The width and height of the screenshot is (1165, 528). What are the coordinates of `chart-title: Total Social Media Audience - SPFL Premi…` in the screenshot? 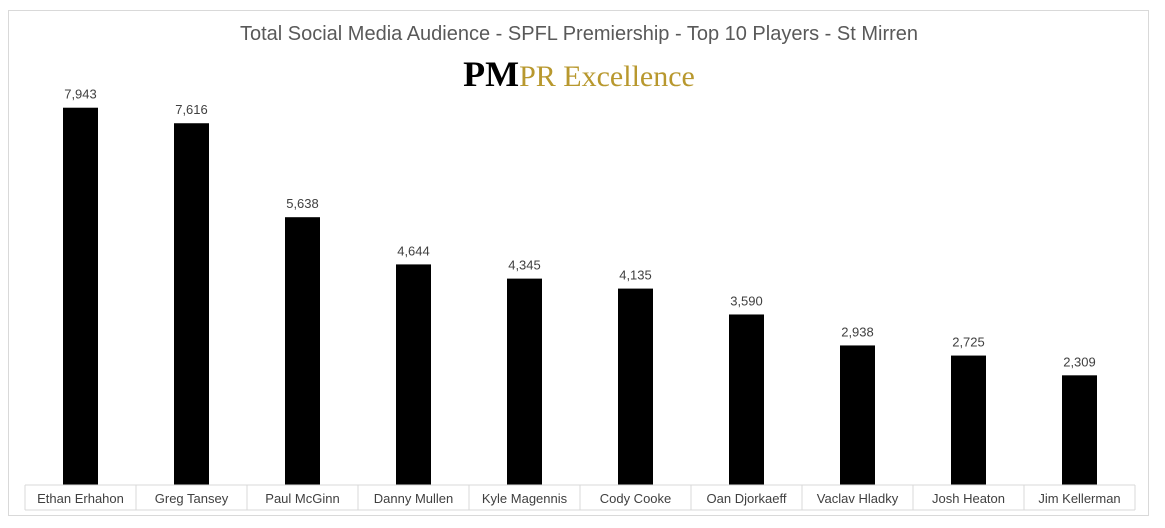 It's located at (579, 34).